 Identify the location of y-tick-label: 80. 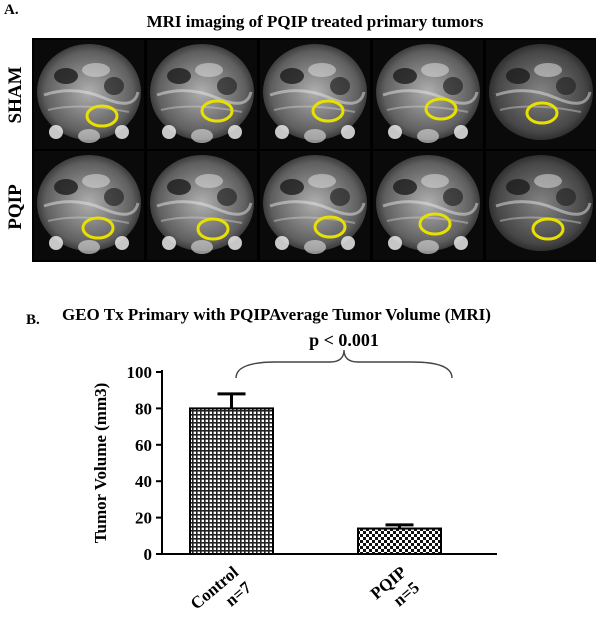
(143, 408).